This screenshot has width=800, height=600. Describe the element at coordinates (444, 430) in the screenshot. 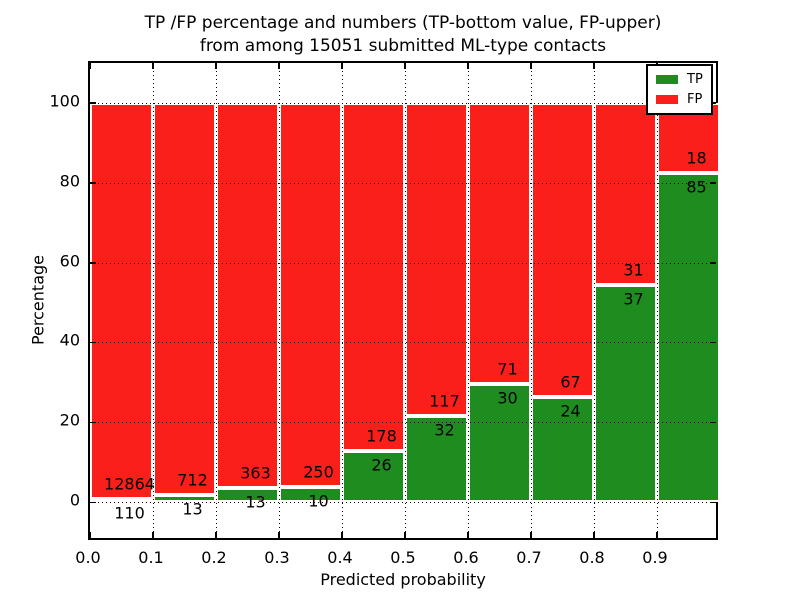

I see `bar-label-tp-count: 32` at that location.